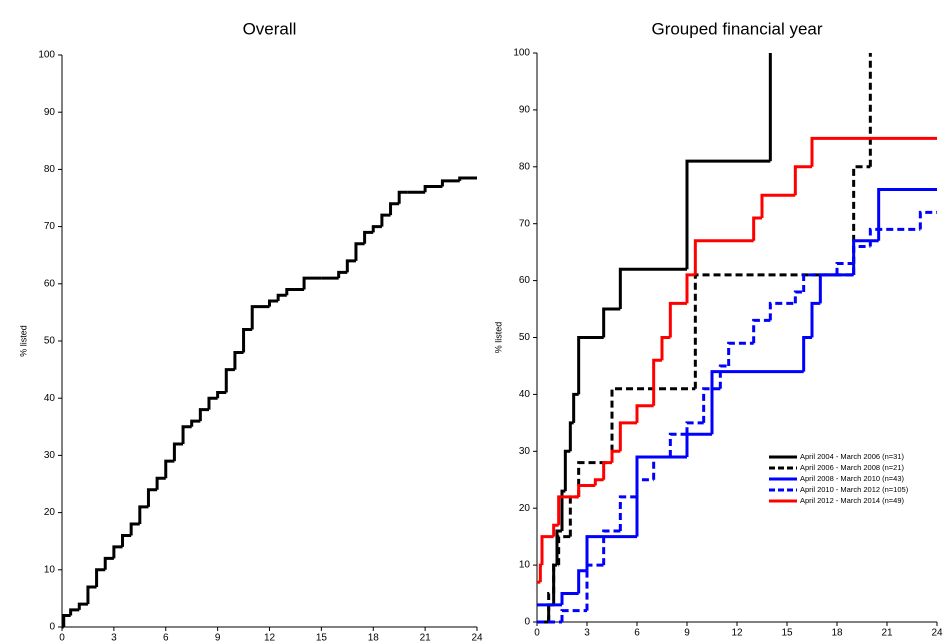 The width and height of the screenshot is (944, 642). I want to click on y-tick-label: 100, so click(521, 53).